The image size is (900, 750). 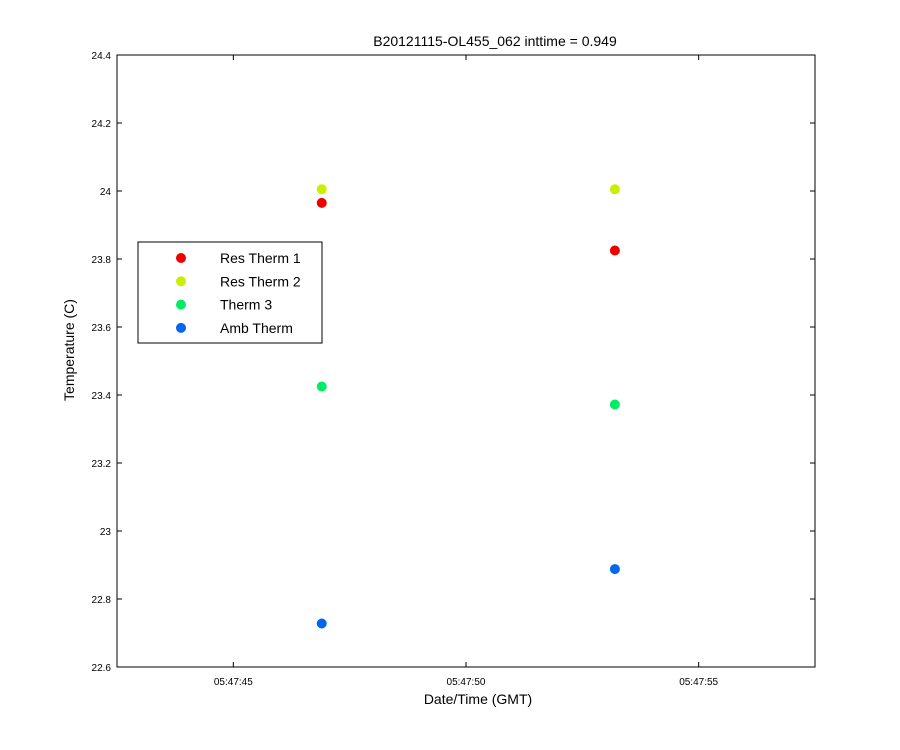 What do you see at coordinates (106, 192) in the screenshot?
I see `y-tick-label: 24` at bounding box center [106, 192].